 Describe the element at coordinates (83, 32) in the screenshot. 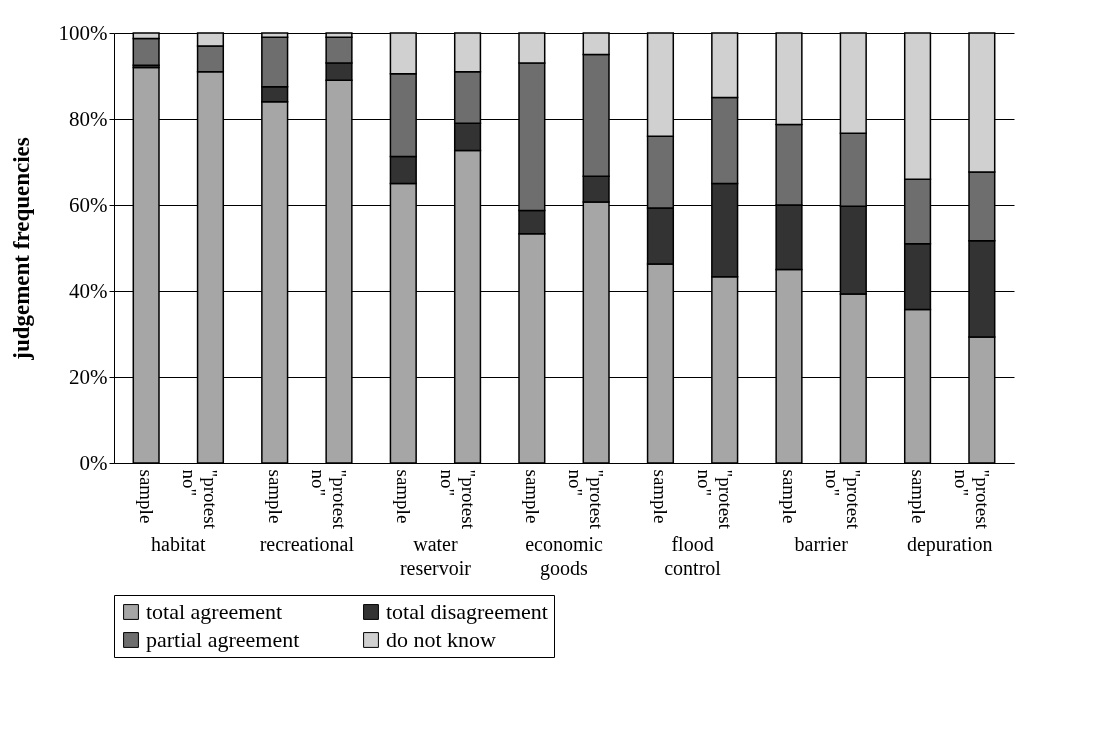

I see `y-tick-label: 100%` at that location.